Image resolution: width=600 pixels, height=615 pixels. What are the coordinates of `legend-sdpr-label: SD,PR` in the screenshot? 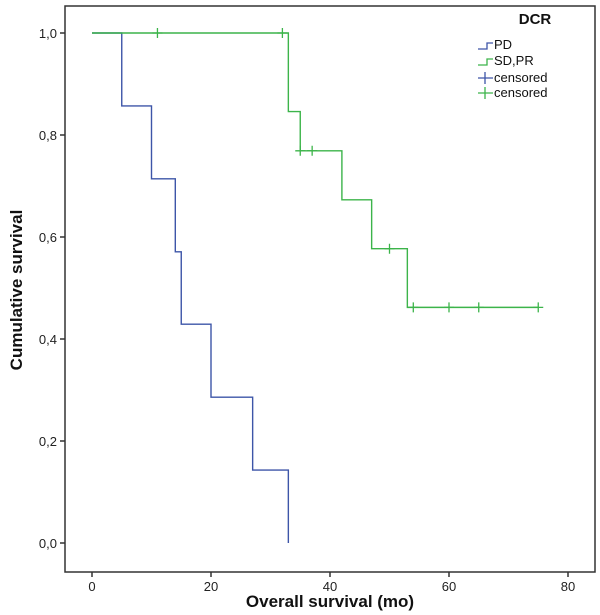 It's located at (514, 60).